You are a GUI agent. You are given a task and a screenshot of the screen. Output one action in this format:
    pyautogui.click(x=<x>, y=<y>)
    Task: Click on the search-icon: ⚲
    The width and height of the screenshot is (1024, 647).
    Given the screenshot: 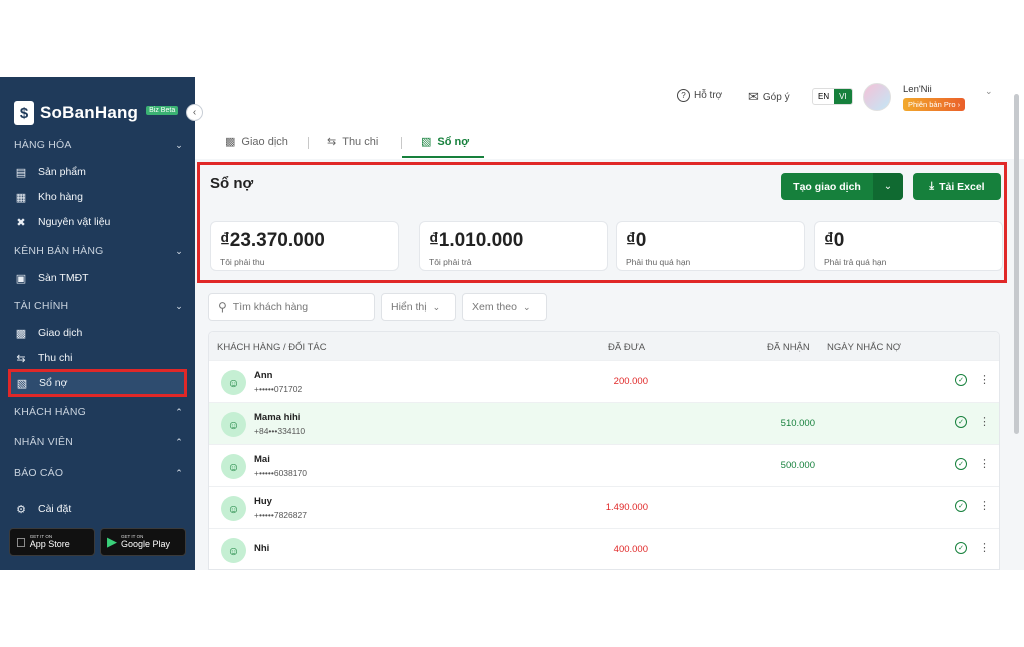 What is the action you would take?
    pyautogui.click(x=222, y=307)
    